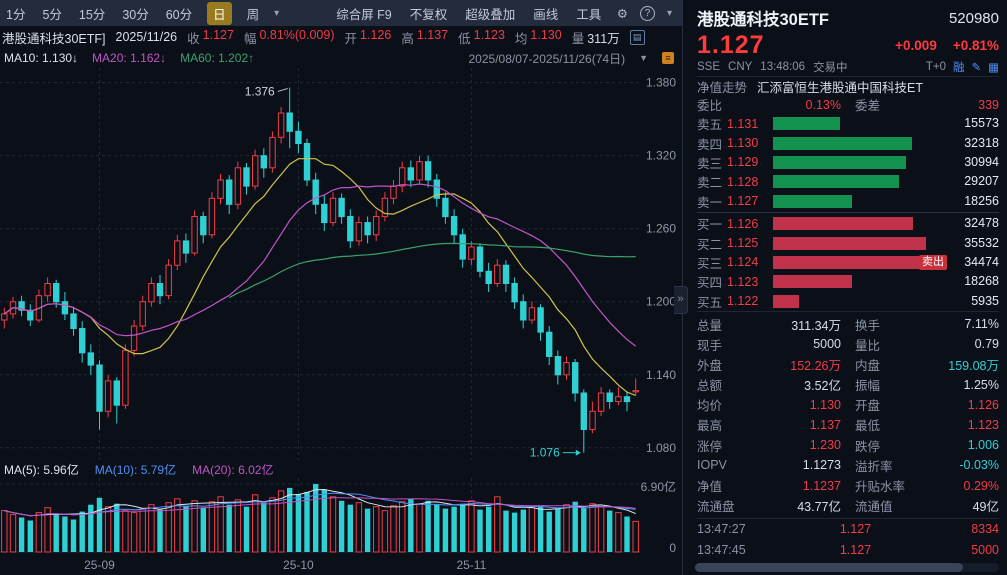 This screenshot has width=1007, height=575. What do you see at coordinates (927, 345) in the screenshot?
I see `stat-cell: 量比 0.79` at bounding box center [927, 345].